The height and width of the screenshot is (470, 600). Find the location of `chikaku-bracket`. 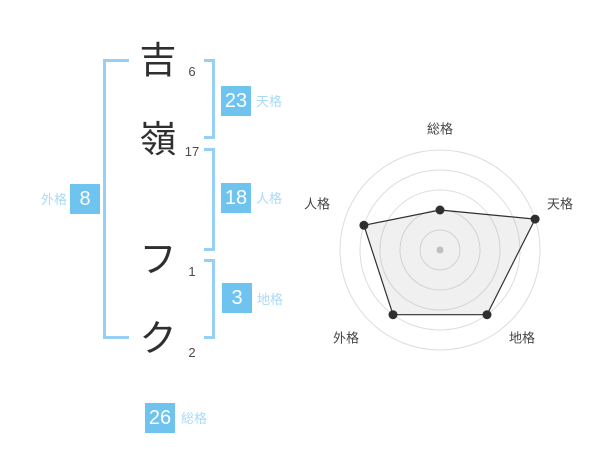

chikaku-bracket is located at coordinates (209, 299).